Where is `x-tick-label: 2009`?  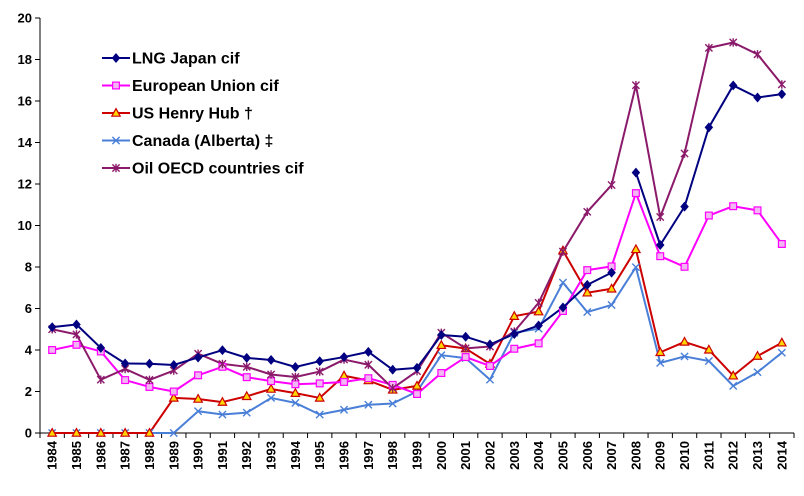
x-tick-label: 2009 is located at coordinates (660, 455).